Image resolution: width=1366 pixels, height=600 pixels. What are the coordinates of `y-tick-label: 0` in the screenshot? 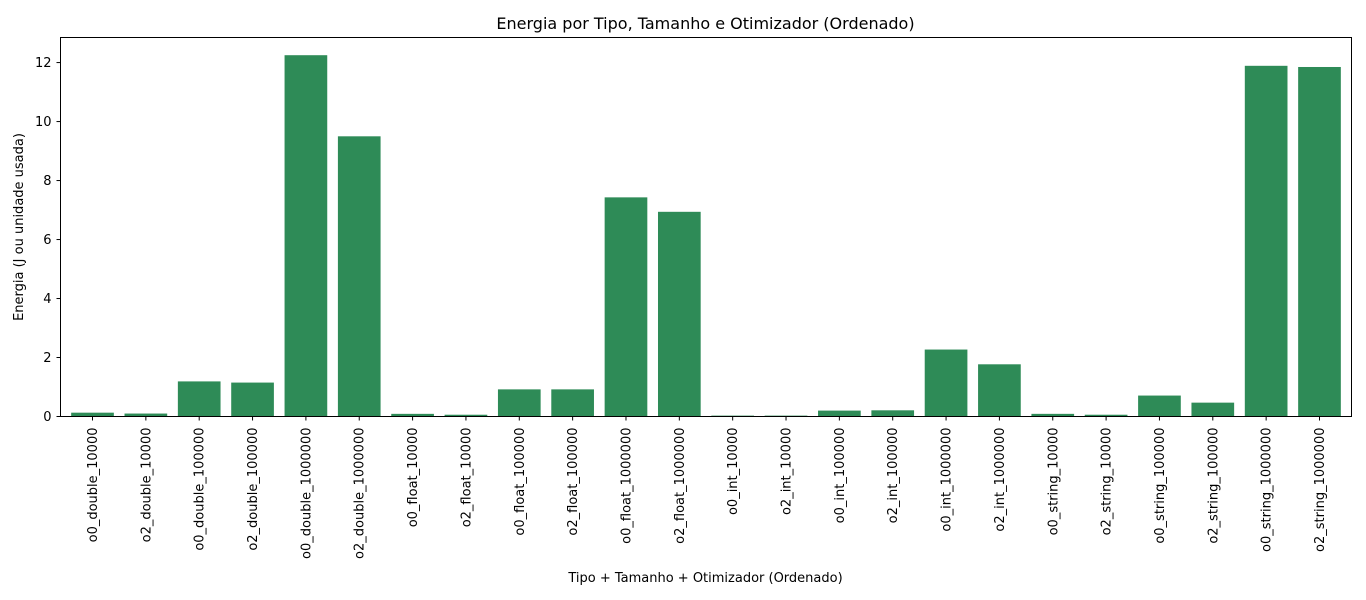 It's located at (47, 417).